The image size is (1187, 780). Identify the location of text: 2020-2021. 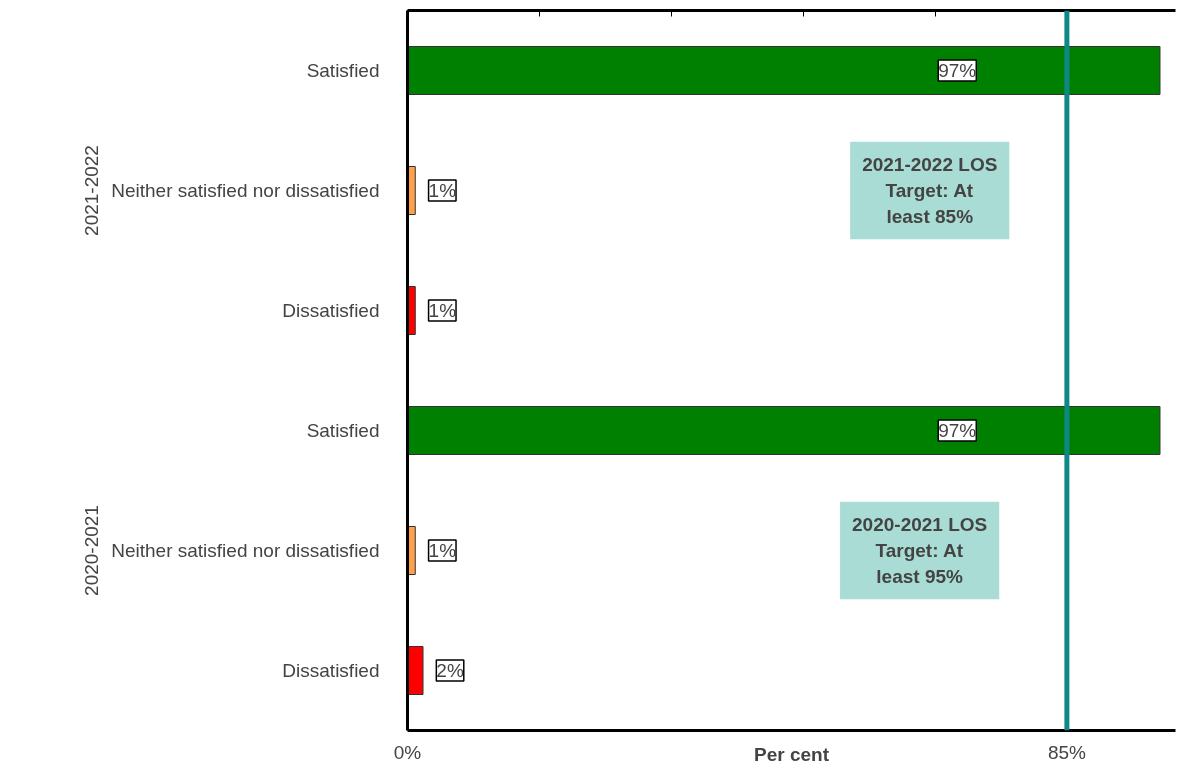
(91, 550).